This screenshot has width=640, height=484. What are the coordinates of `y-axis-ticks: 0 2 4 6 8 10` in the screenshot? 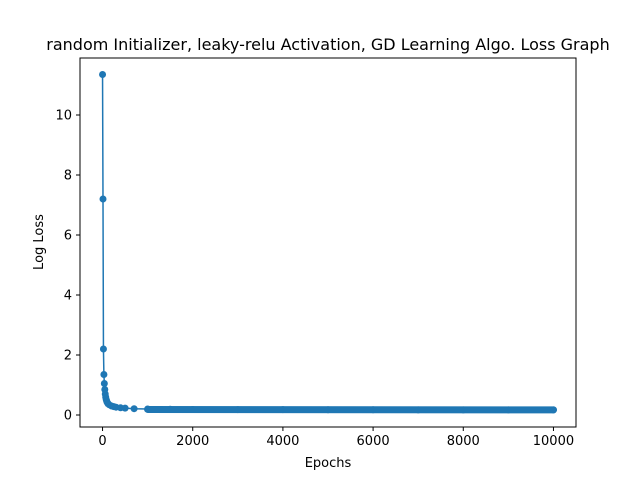 It's located at (67, 266).